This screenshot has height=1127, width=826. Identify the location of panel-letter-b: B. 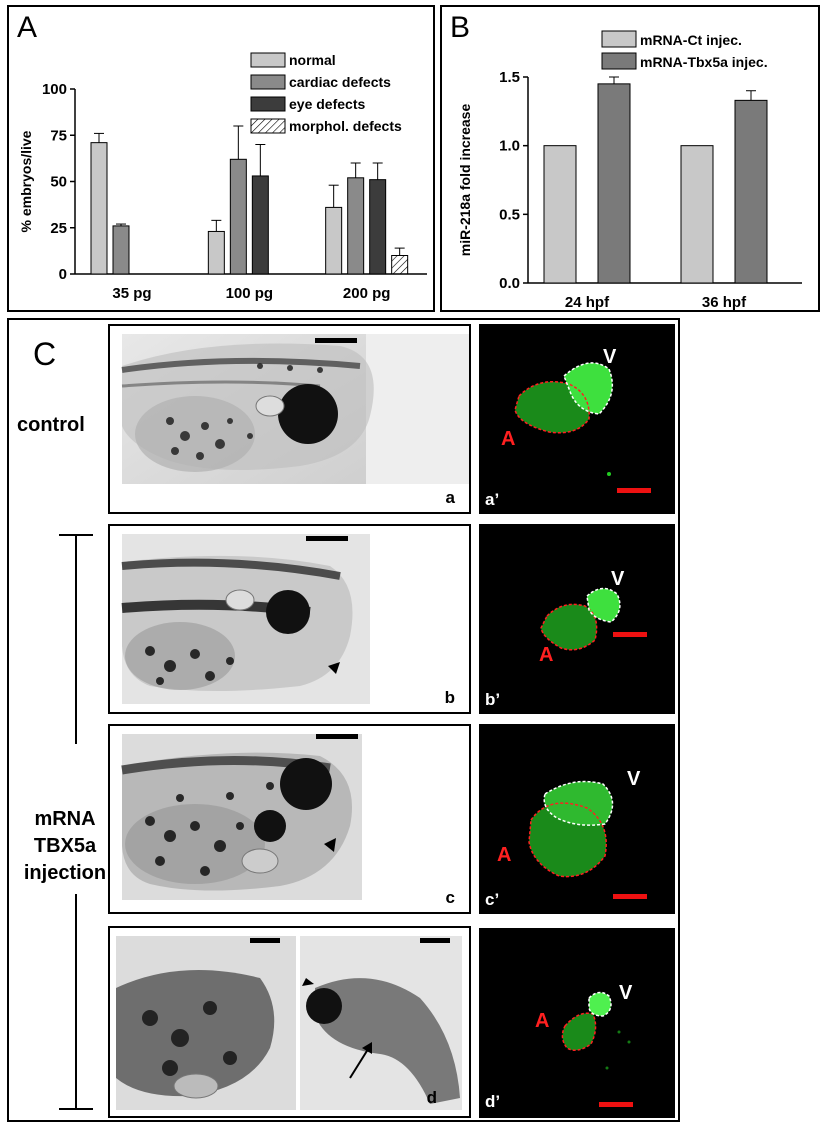
(460, 27).